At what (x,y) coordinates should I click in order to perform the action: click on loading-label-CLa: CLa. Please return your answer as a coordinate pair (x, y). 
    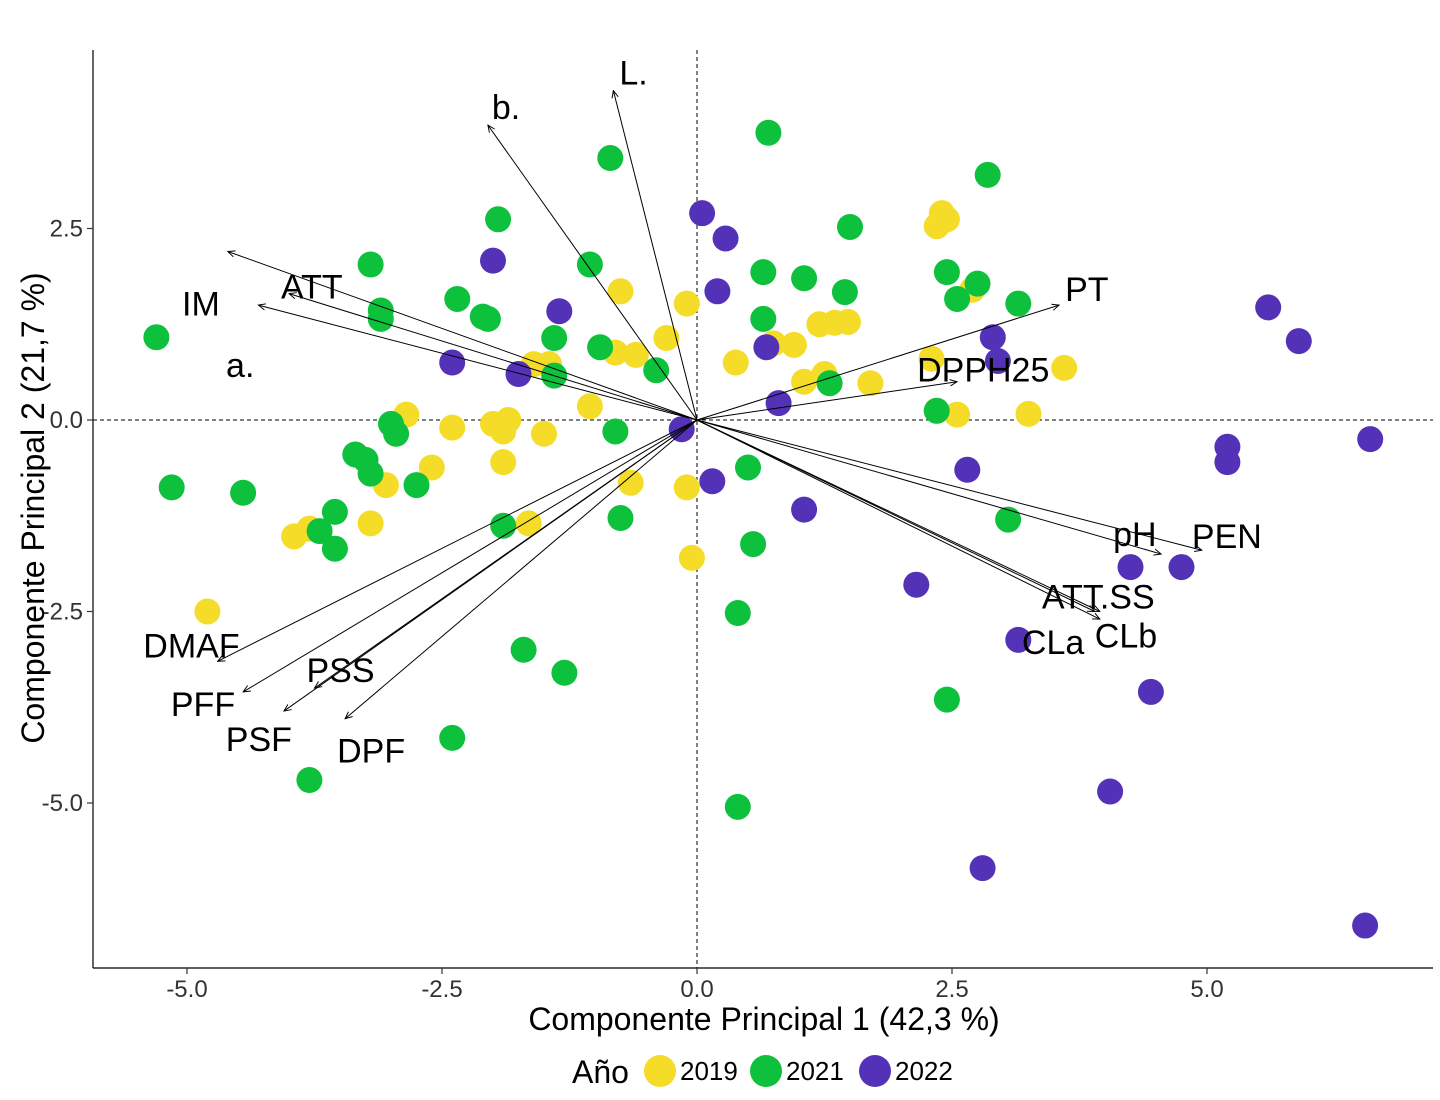
    Looking at the image, I should click on (1053, 643).